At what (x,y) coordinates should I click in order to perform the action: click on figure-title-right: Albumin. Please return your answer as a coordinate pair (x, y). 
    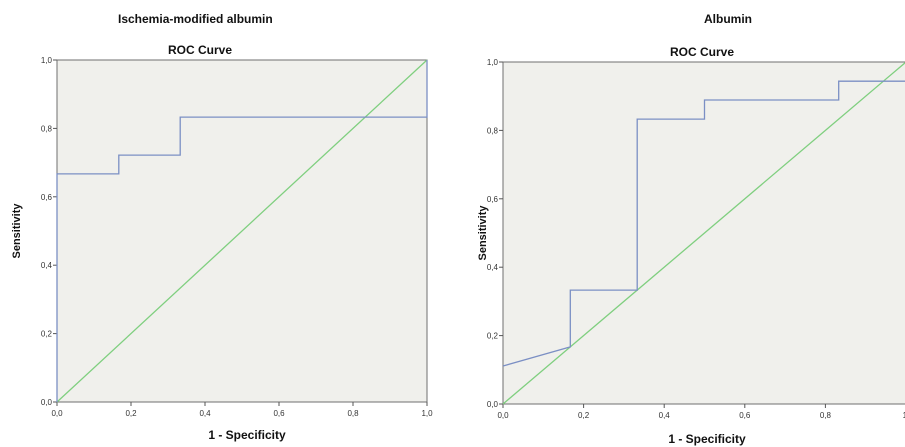
    Looking at the image, I should click on (728, 19).